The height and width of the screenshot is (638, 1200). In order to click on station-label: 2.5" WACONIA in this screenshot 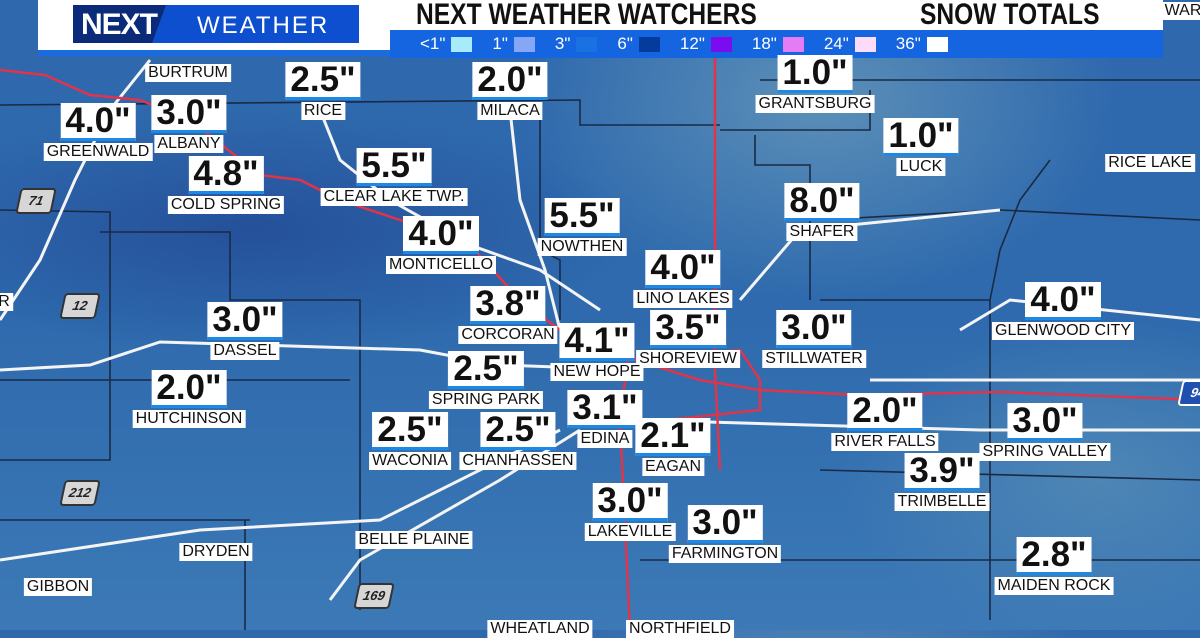, I will do `click(410, 441)`.